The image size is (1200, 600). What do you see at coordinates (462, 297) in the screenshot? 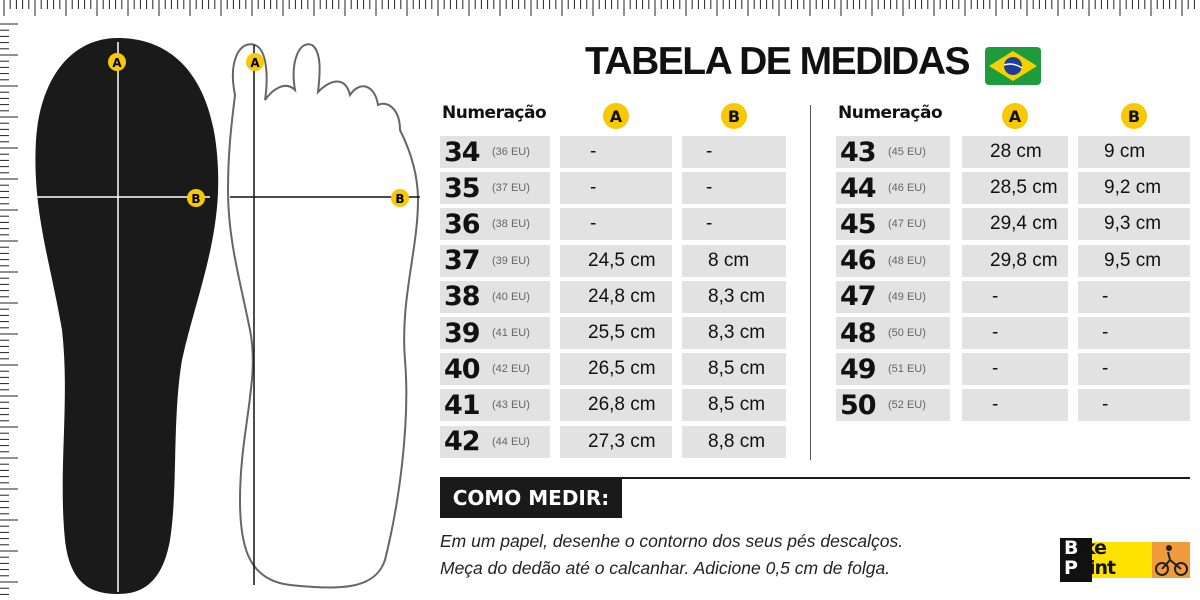
I see `br-size: 38` at bounding box center [462, 297].